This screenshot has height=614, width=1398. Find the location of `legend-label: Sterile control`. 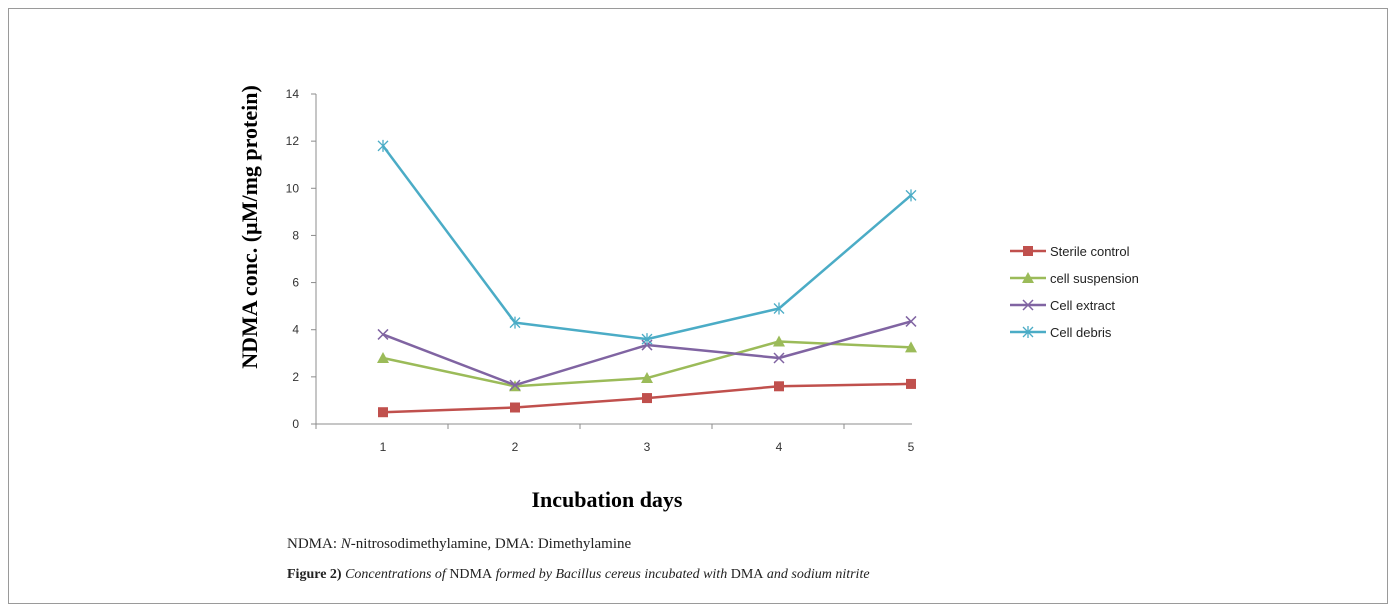

legend-label: Sterile control is located at coordinates (1090, 251).